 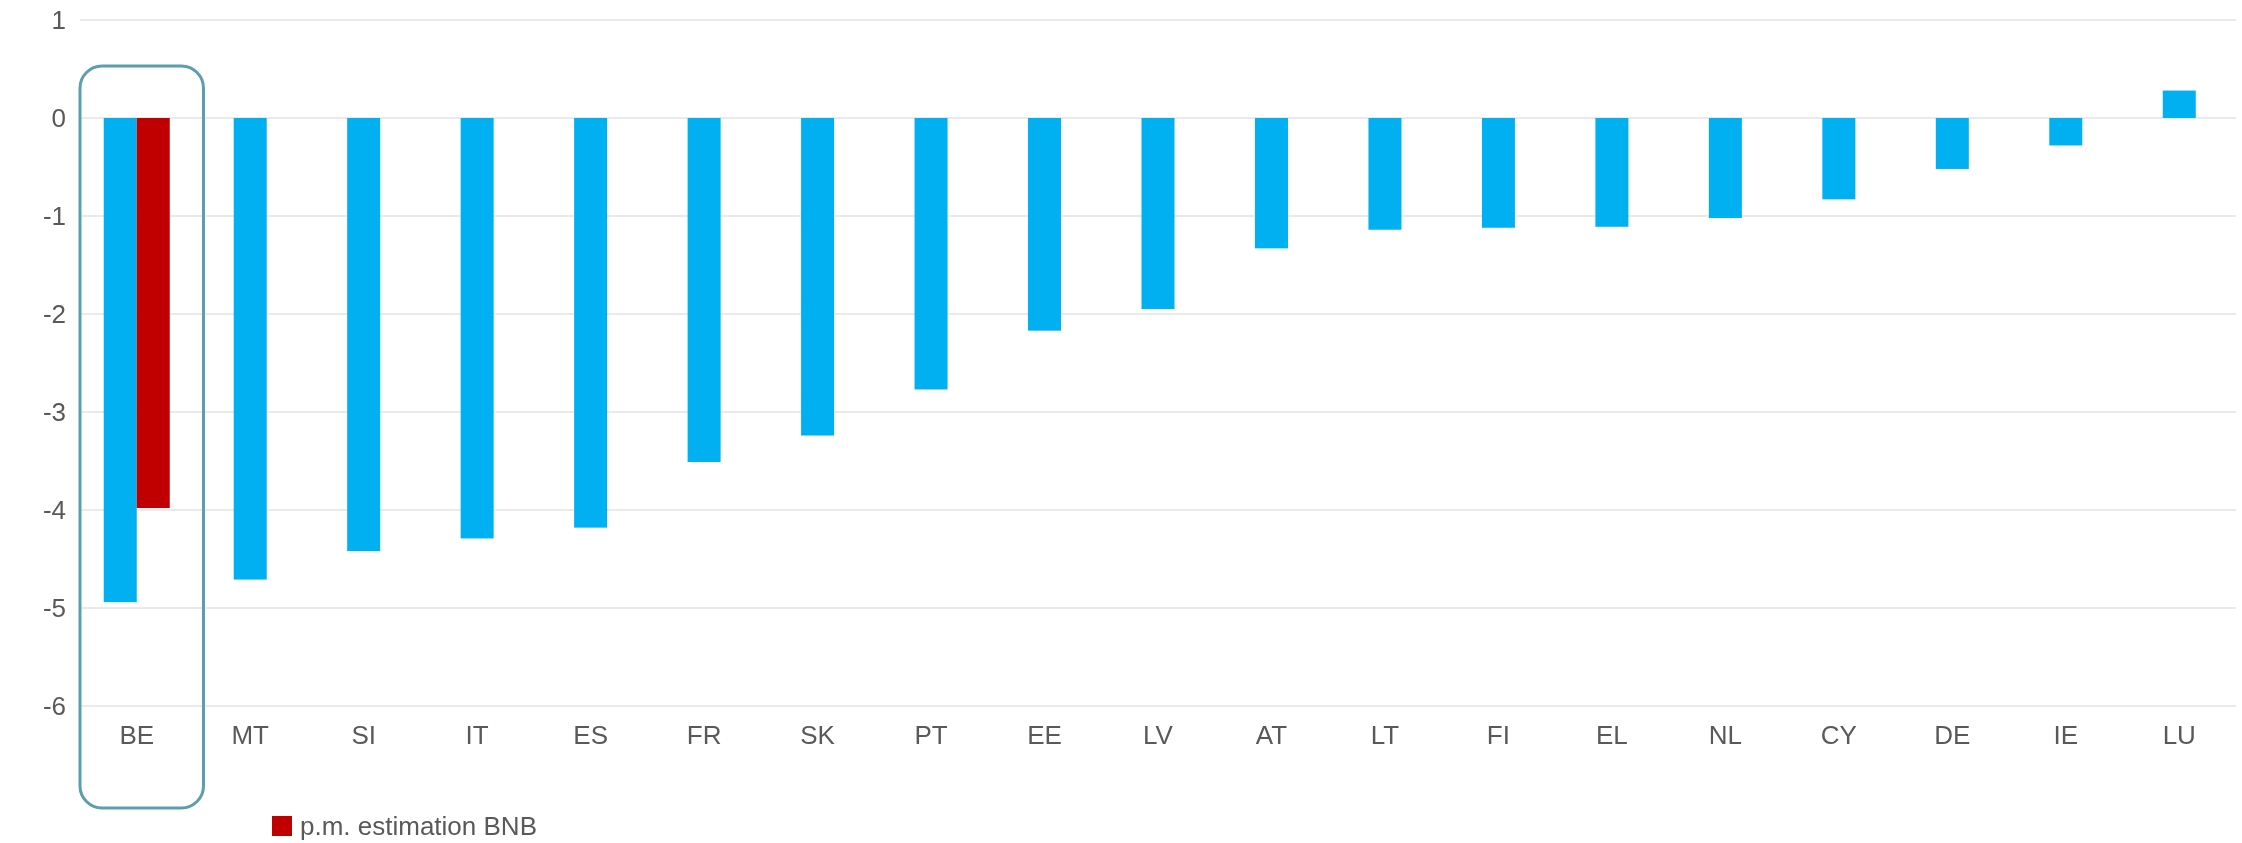 I want to click on x-tick-label: ES, so click(x=590, y=735).